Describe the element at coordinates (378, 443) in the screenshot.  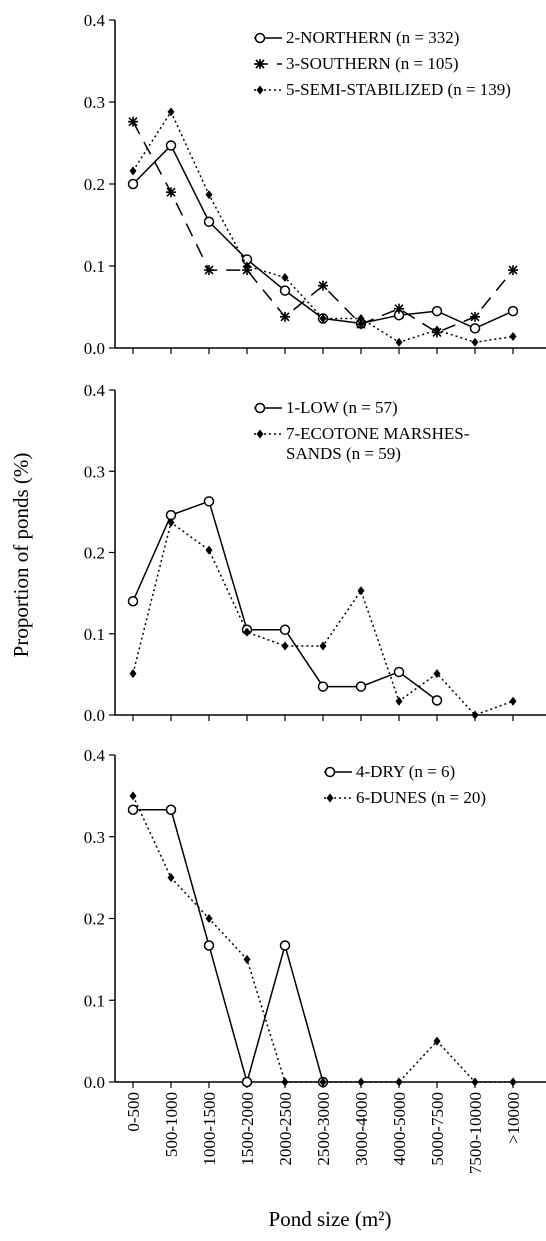
I see `legend-label: 7-ECOTONE MARSHES-SANDS (n = 59)` at that location.